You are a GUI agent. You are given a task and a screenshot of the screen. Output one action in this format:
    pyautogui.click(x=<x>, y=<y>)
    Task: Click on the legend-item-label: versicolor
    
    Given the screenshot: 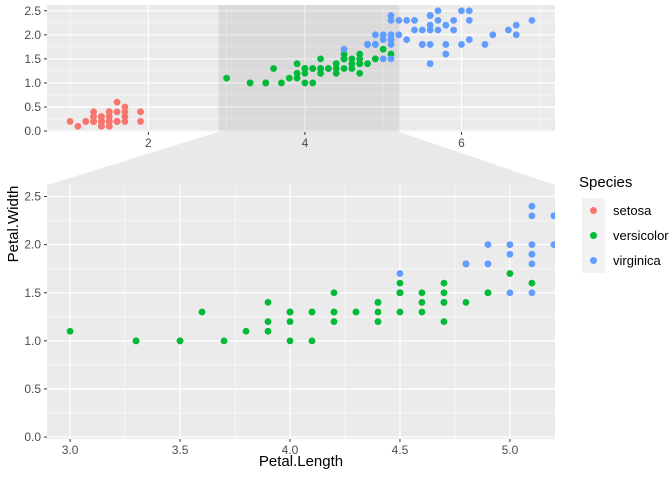 What is the action you would take?
    pyautogui.click(x=641, y=235)
    